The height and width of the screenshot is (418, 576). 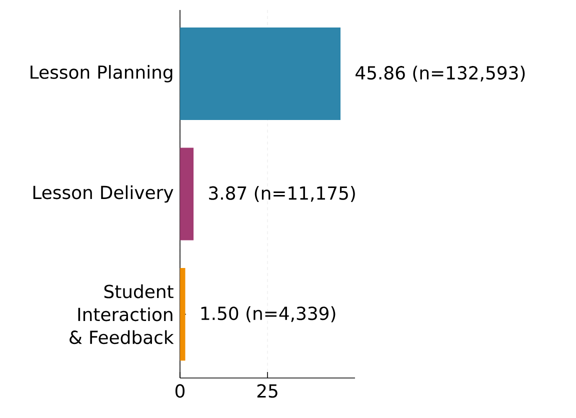 What do you see at coordinates (282, 194) in the screenshot?
I see `data-label: 3.87 (n=11,175)` at bounding box center [282, 194].